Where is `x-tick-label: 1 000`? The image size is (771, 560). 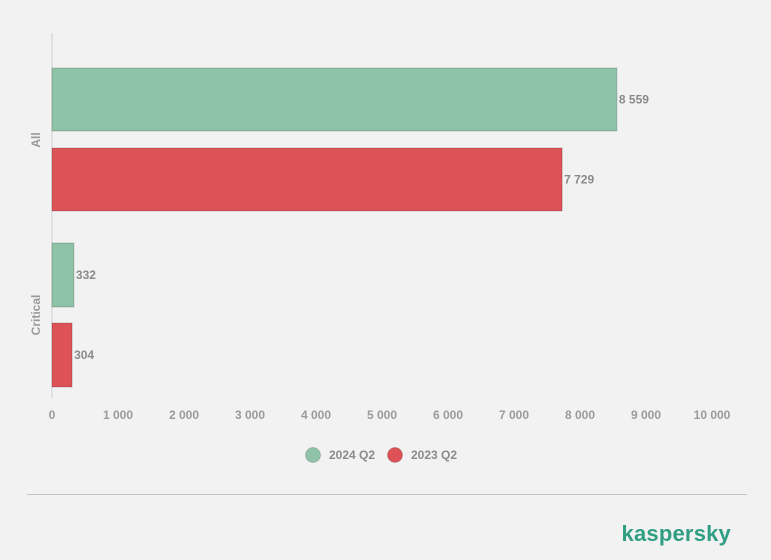 x-tick-label: 1 000 is located at coordinates (118, 415).